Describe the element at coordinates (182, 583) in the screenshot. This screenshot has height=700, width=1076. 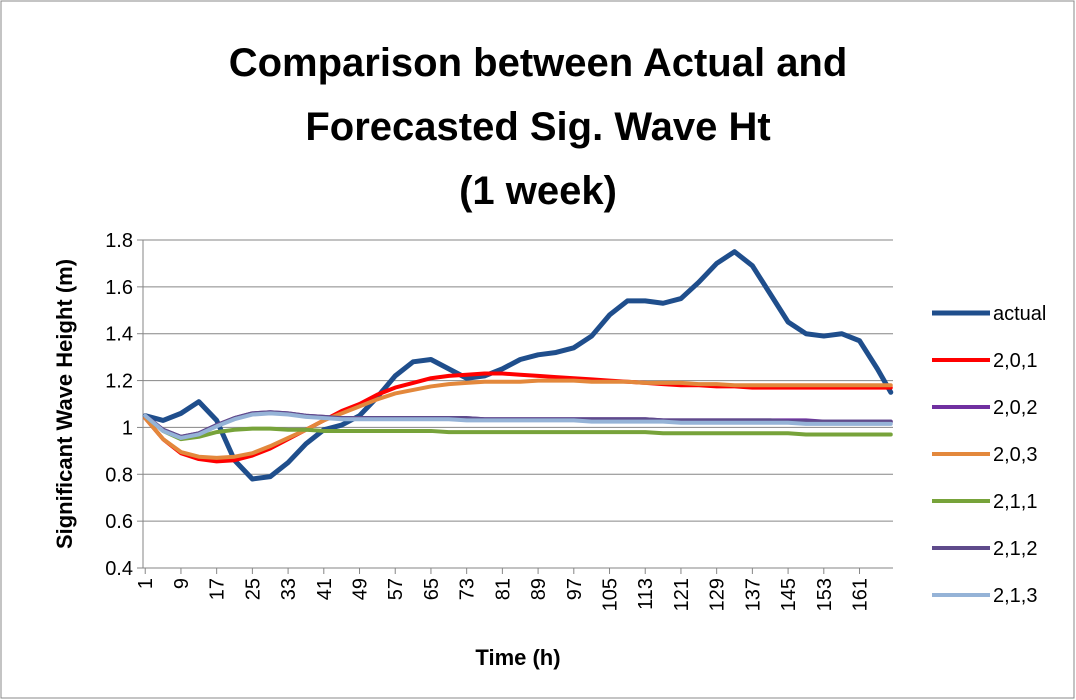
I see `x-tick-label: 9` at that location.